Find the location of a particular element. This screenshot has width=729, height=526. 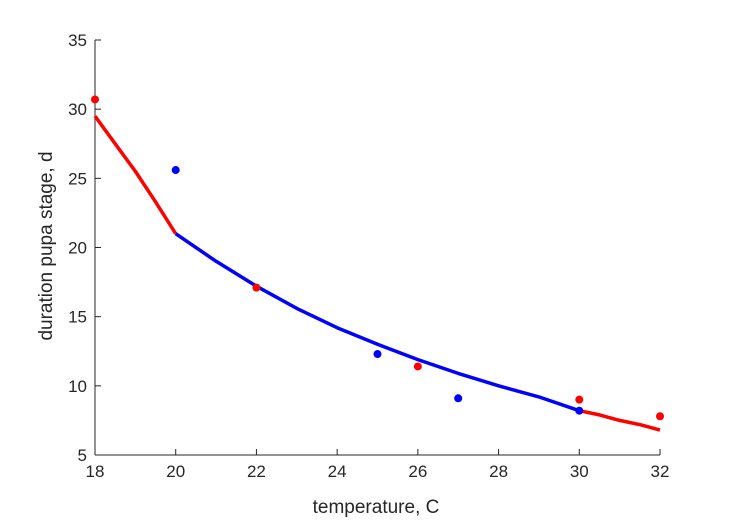

x-tick-label: 24 is located at coordinates (337, 471).